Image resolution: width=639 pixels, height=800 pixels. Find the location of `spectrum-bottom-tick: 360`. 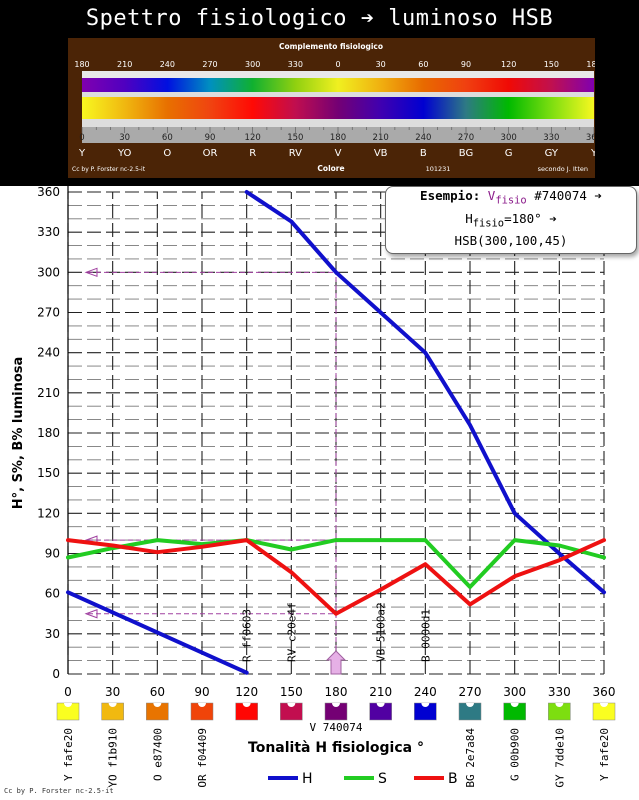

spectrum-bottom-tick: 360 is located at coordinates (590, 138).